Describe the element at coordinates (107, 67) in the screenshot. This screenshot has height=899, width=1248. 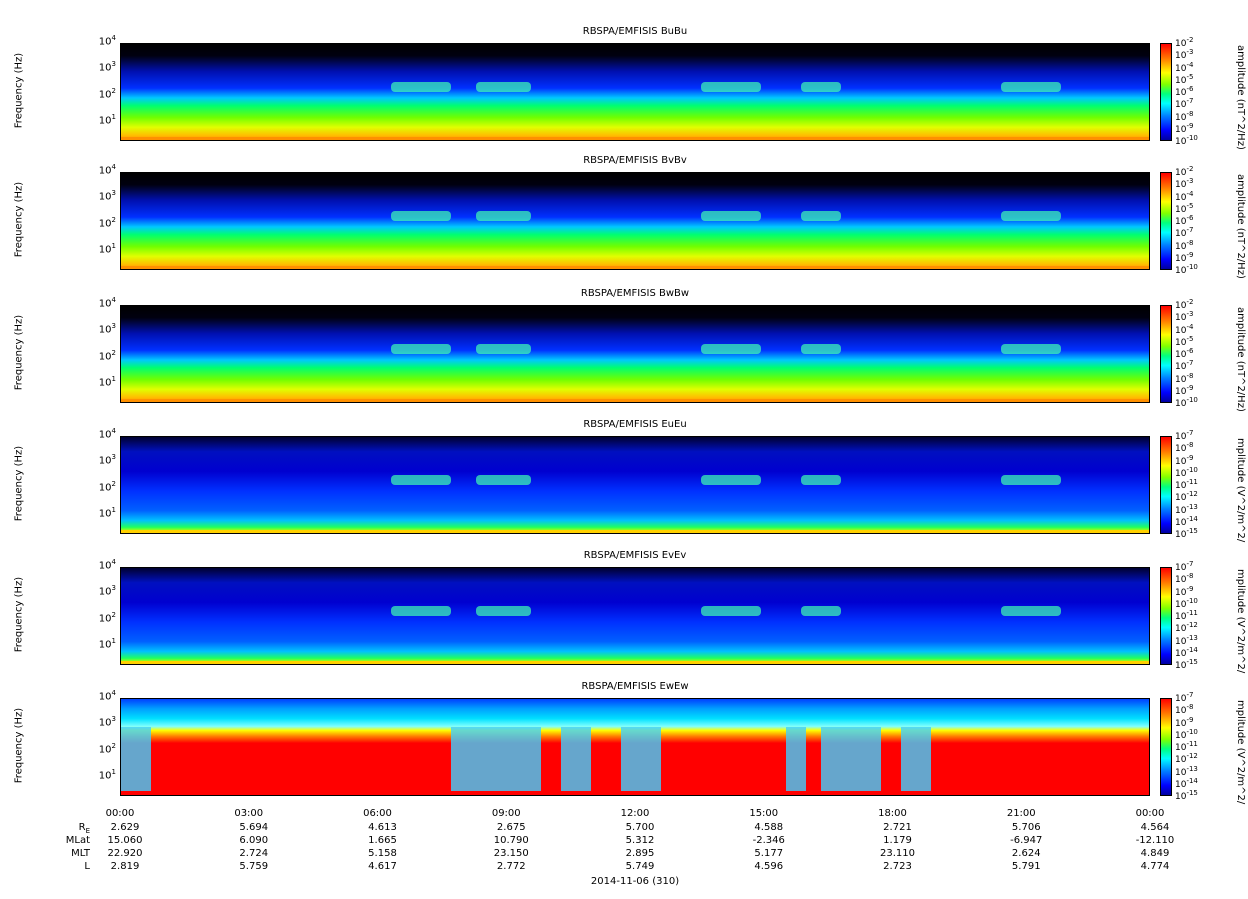
I see `y-tick-0-1: 10³` at that location.